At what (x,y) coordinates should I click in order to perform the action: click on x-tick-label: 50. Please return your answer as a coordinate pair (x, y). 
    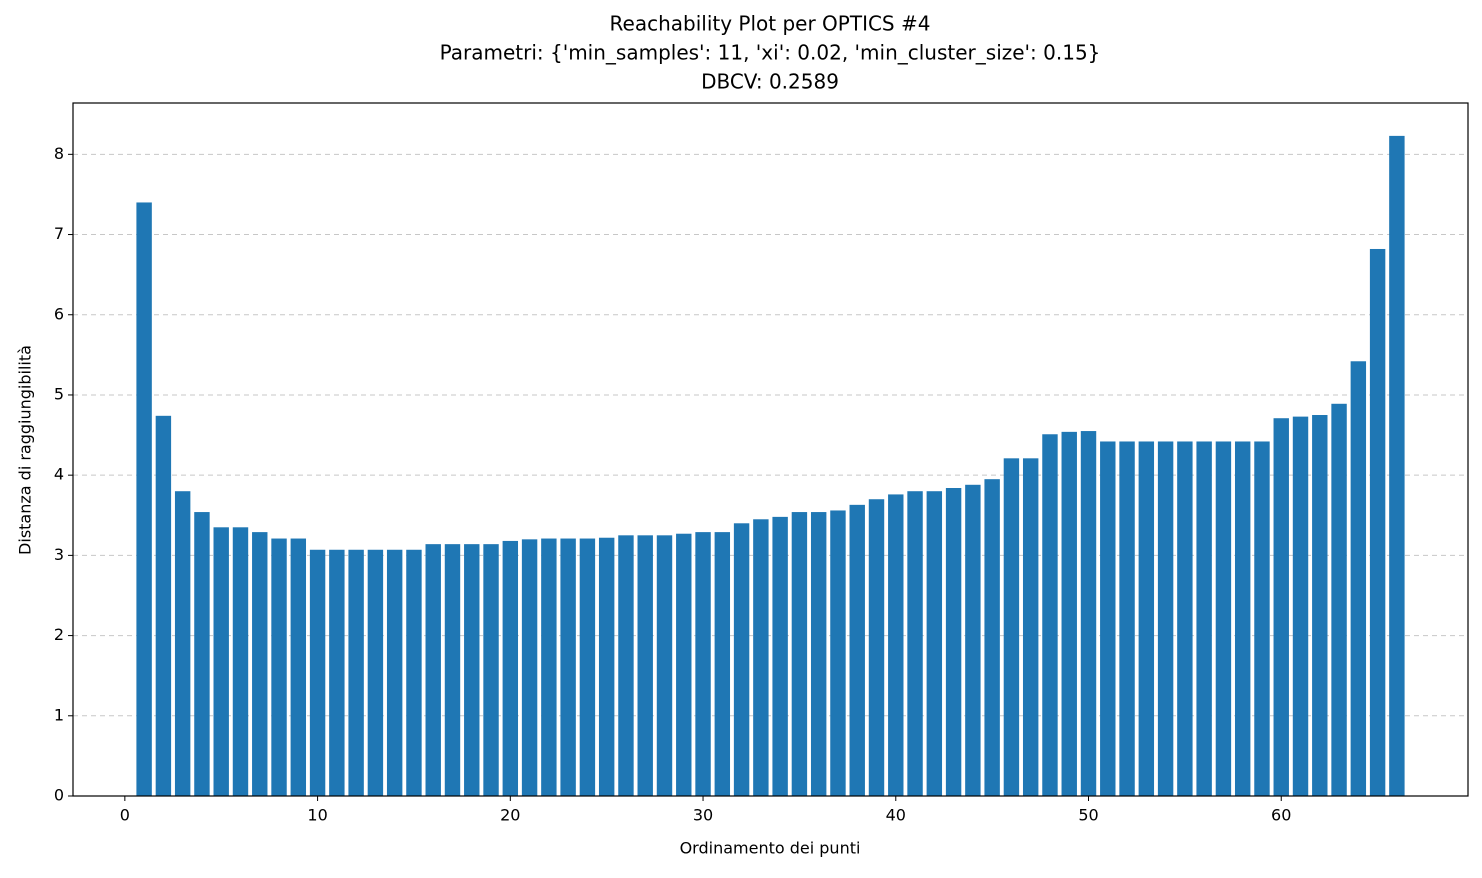
    Looking at the image, I should click on (1088, 815).